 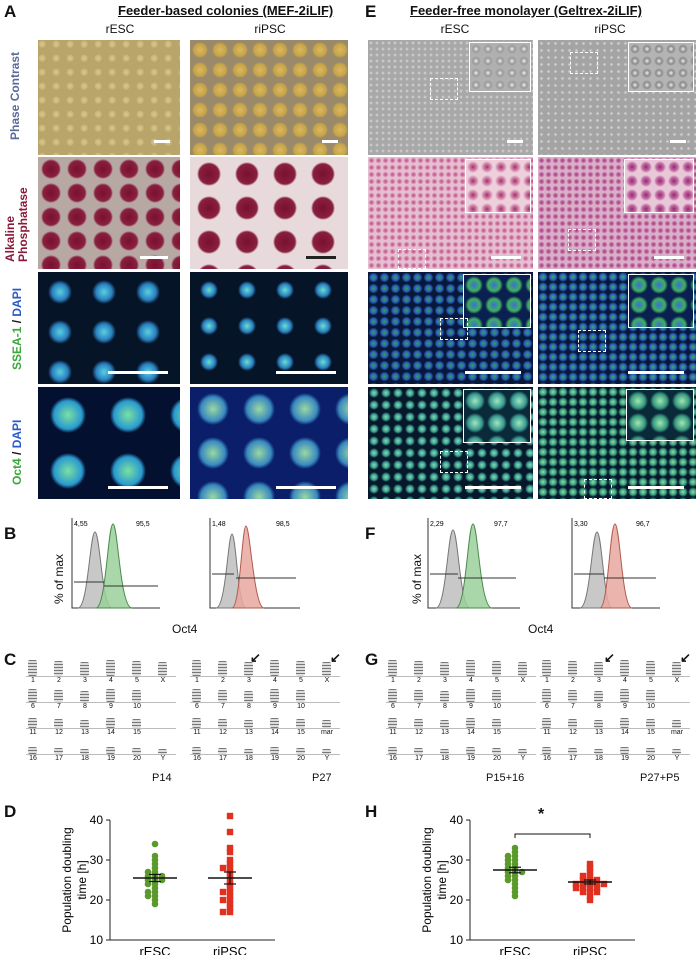 I want to click on micrograph-e-ap-ripsc, so click(x=617, y=213).